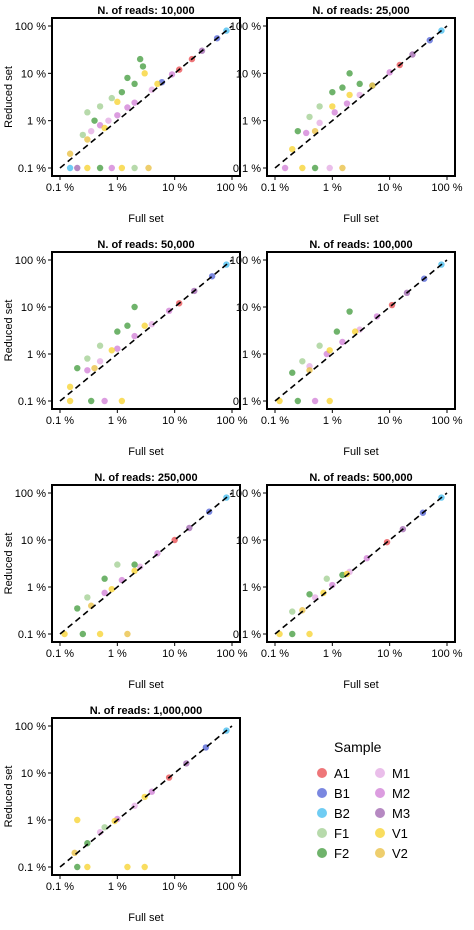 This screenshot has width=474, height=930. I want to click on y-axis-label: Reduced set, so click(9, 564).